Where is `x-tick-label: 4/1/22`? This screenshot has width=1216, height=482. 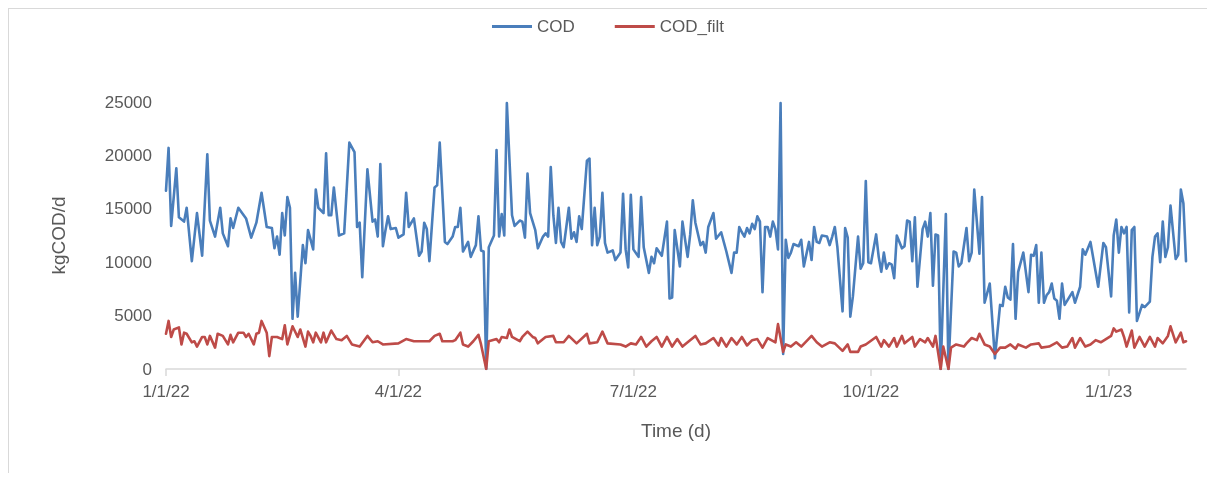 x-tick-label: 4/1/22 is located at coordinates (398, 391).